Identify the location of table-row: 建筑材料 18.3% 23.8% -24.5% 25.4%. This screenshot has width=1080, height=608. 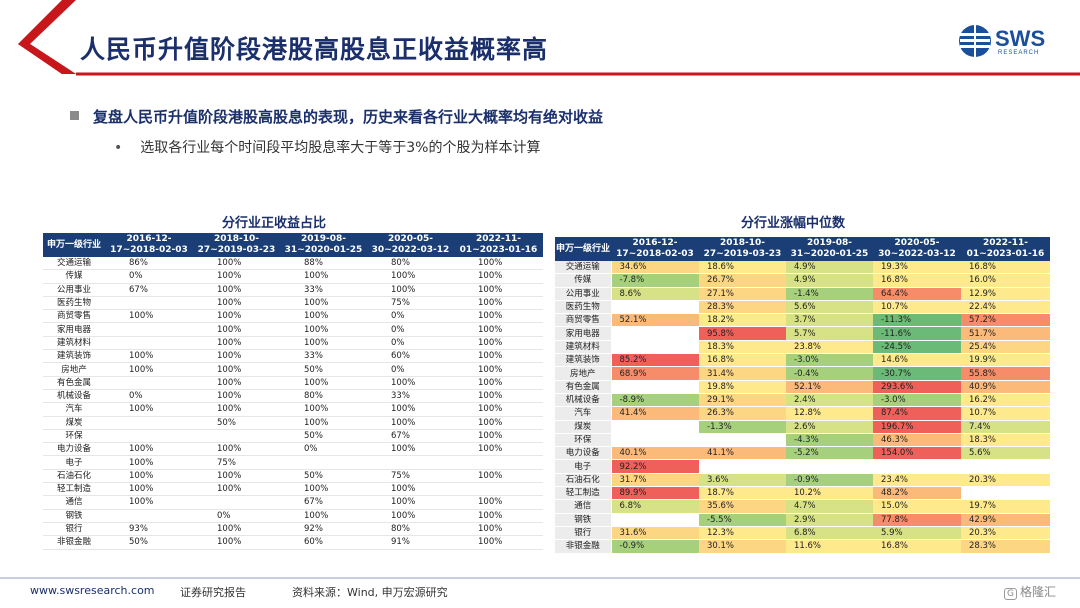
(802, 347).